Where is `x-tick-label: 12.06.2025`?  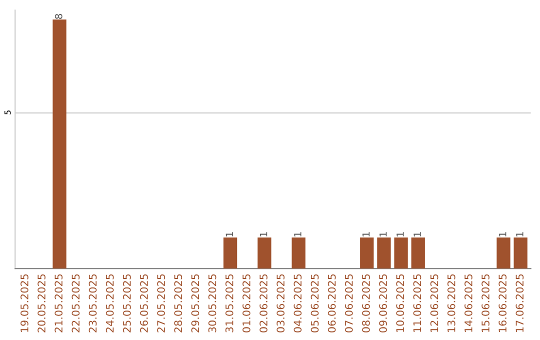
x-tick-label: 12.06.2025 is located at coordinates (434, 303).